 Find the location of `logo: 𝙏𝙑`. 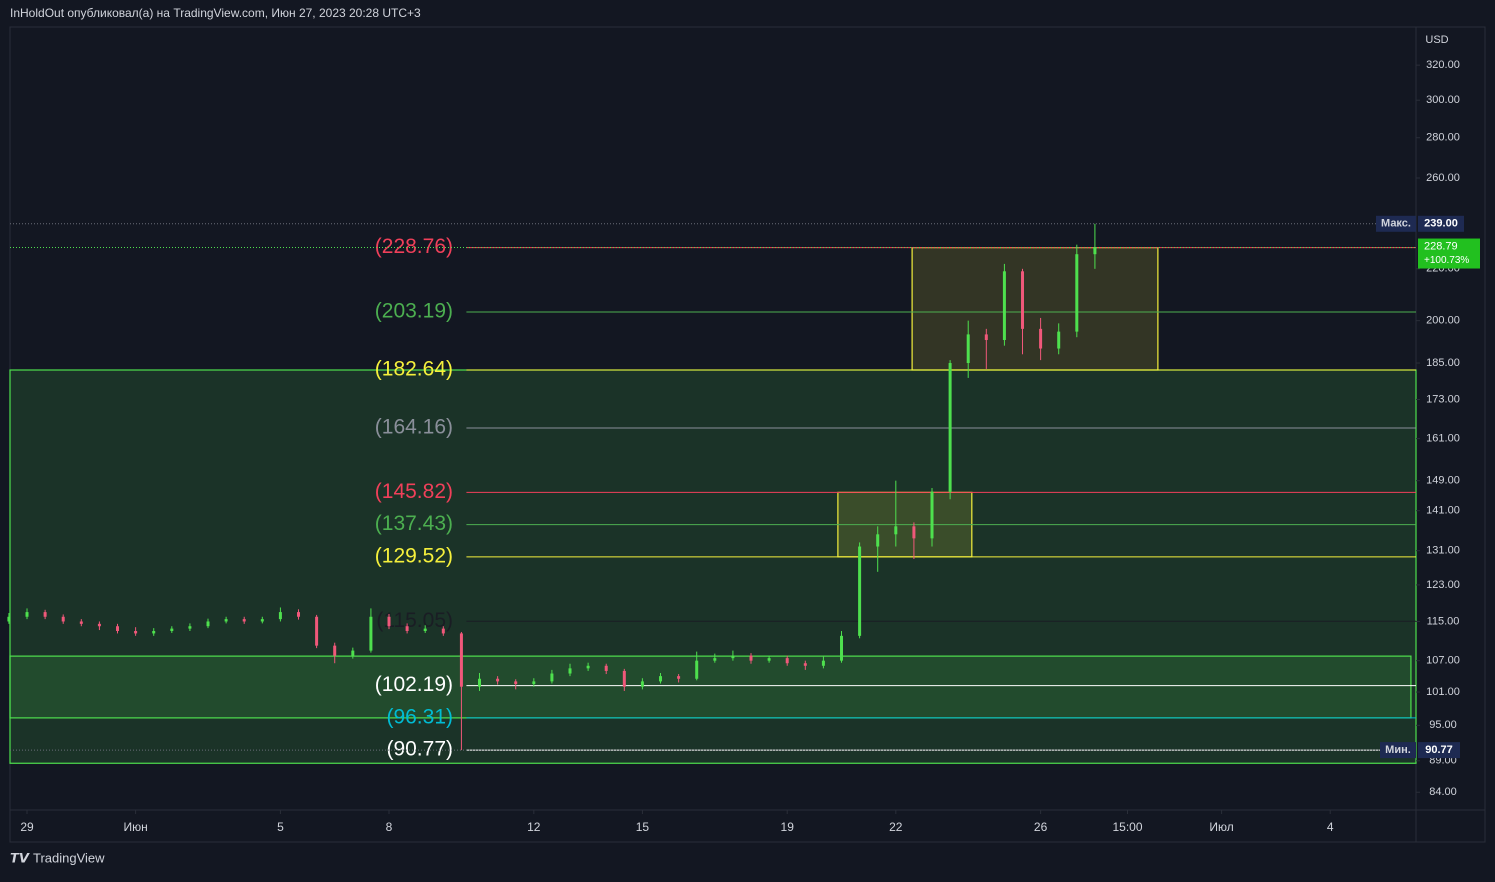

logo: 𝙏𝙑 is located at coordinates (20, 857).